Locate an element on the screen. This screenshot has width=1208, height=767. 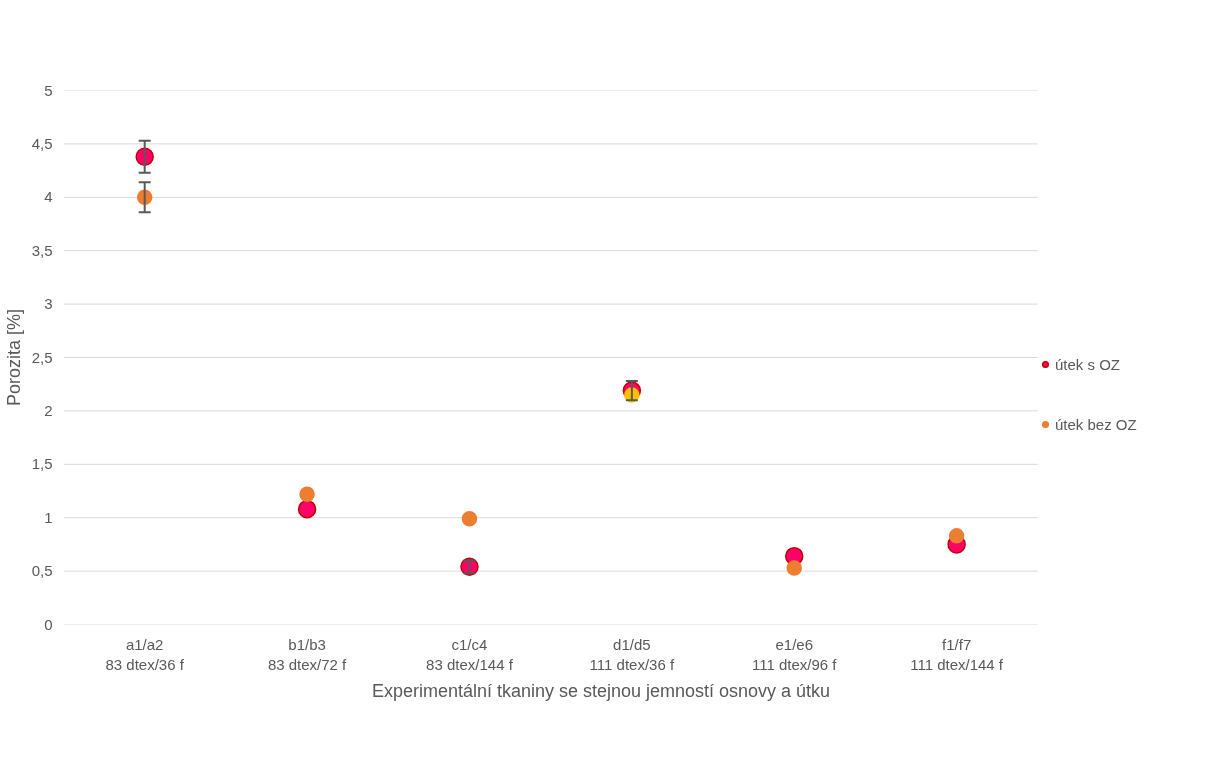
x-tick-label: e1/e6 111 dtex/96 f is located at coordinates (794, 654).